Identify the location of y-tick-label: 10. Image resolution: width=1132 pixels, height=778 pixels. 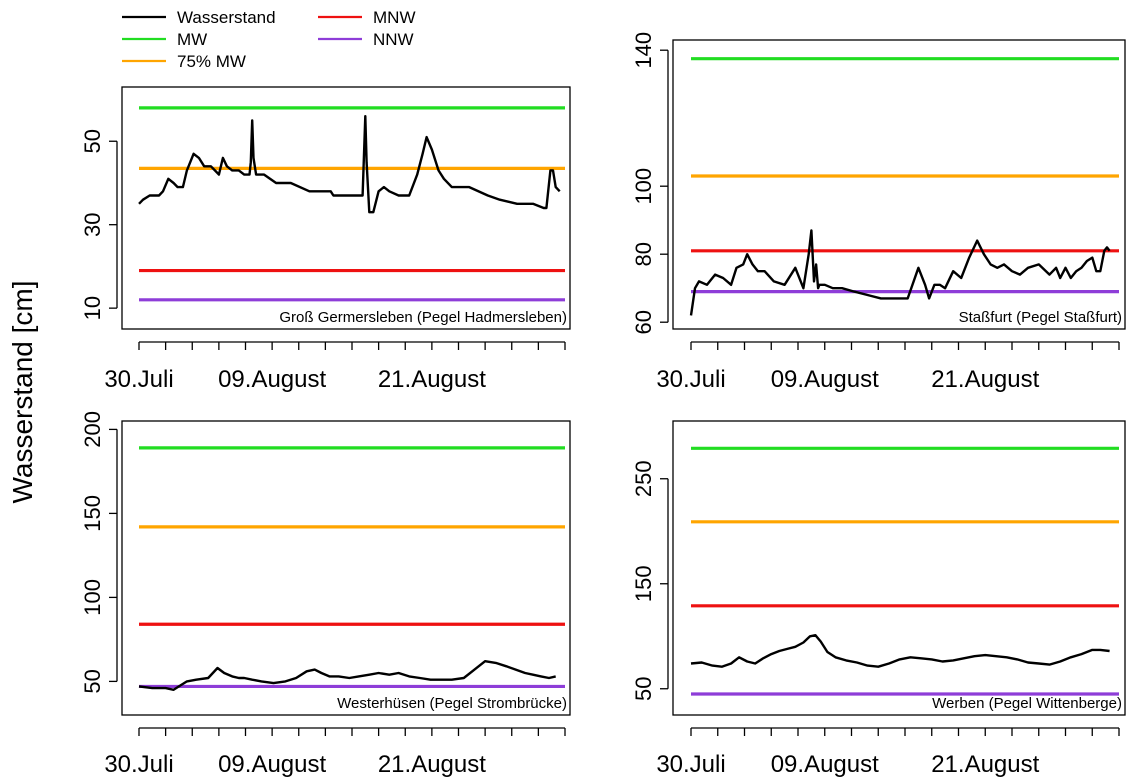
(92, 308).